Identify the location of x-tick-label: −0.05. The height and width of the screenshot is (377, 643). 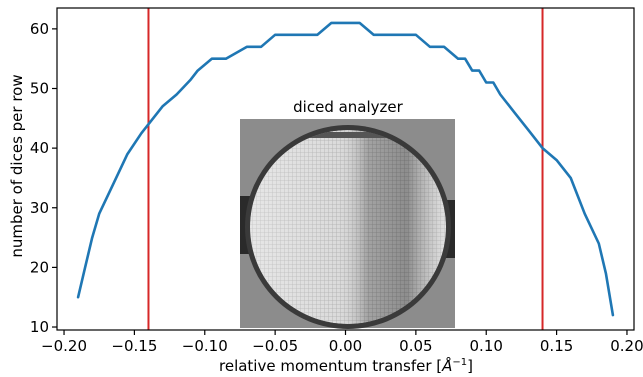
(275, 346).